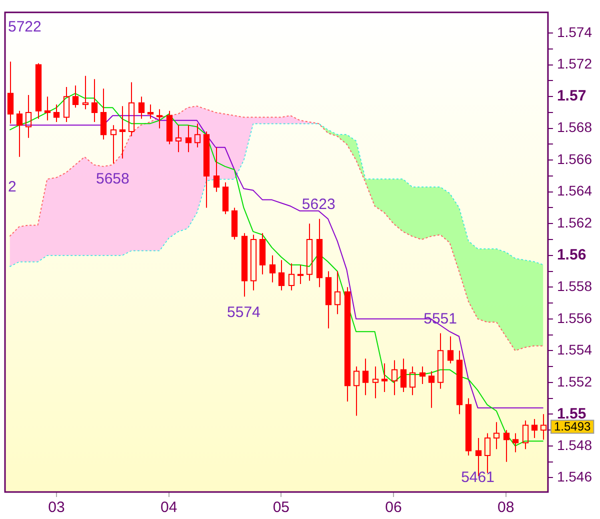 The height and width of the screenshot is (519, 600). I want to click on x-tick-label: 04, so click(169, 507).